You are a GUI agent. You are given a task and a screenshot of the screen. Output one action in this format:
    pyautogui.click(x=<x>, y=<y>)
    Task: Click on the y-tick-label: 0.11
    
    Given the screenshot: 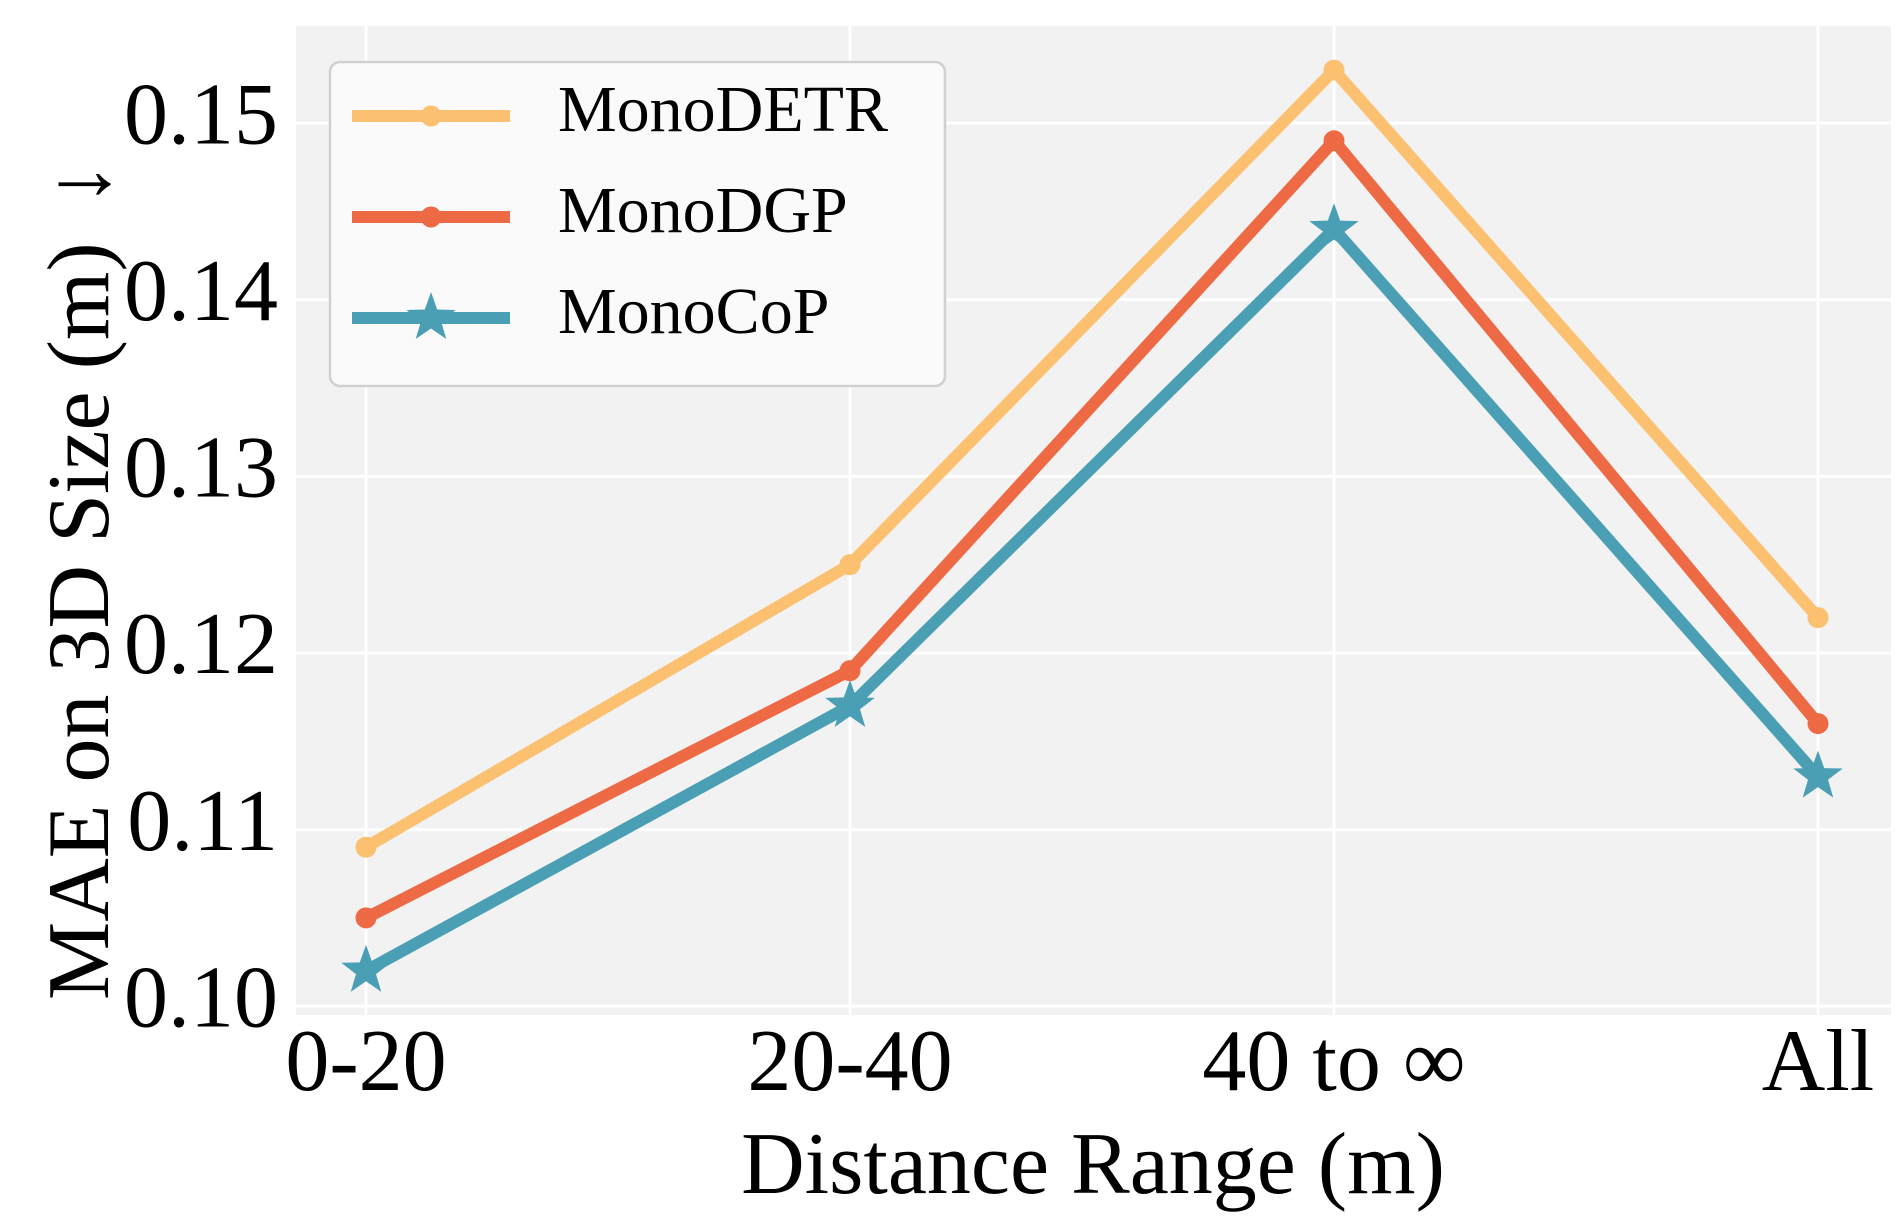 What is the action you would take?
    pyautogui.click(x=202, y=821)
    